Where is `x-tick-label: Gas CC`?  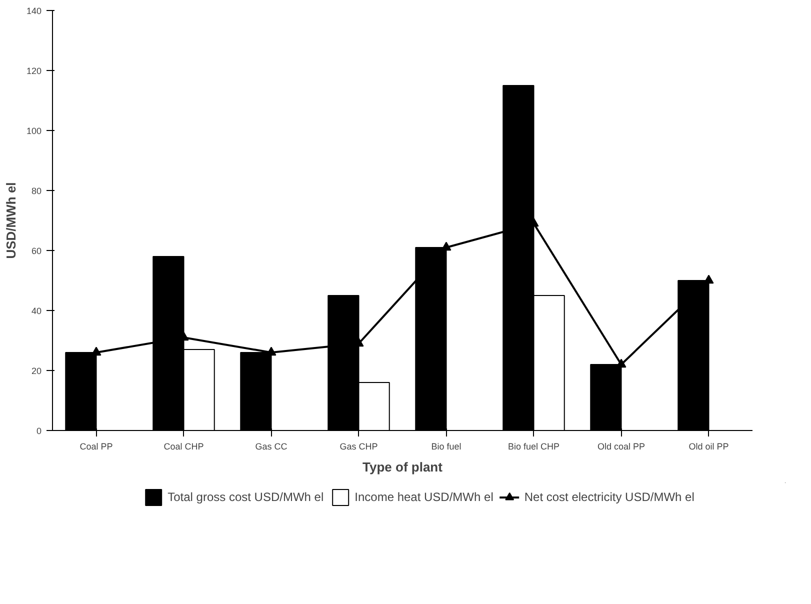 x-tick-label: Gas CC is located at coordinates (271, 447).